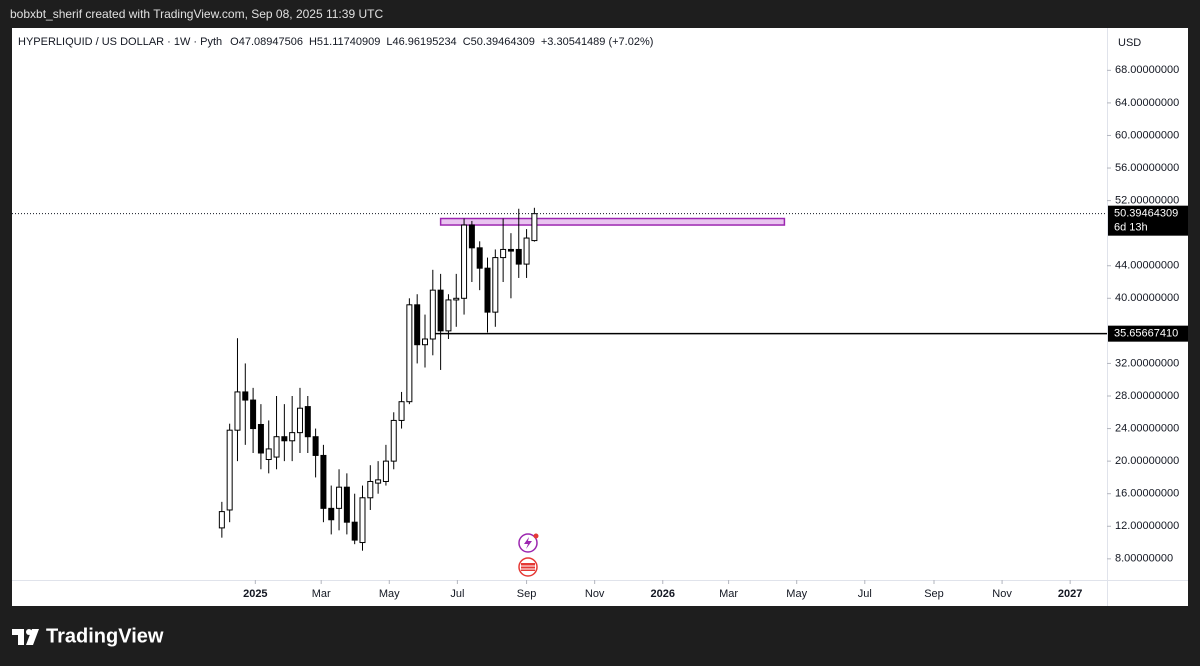 This screenshot has height=666, width=1200. Describe the element at coordinates (536, 536) in the screenshot. I see `event-dot` at that location.